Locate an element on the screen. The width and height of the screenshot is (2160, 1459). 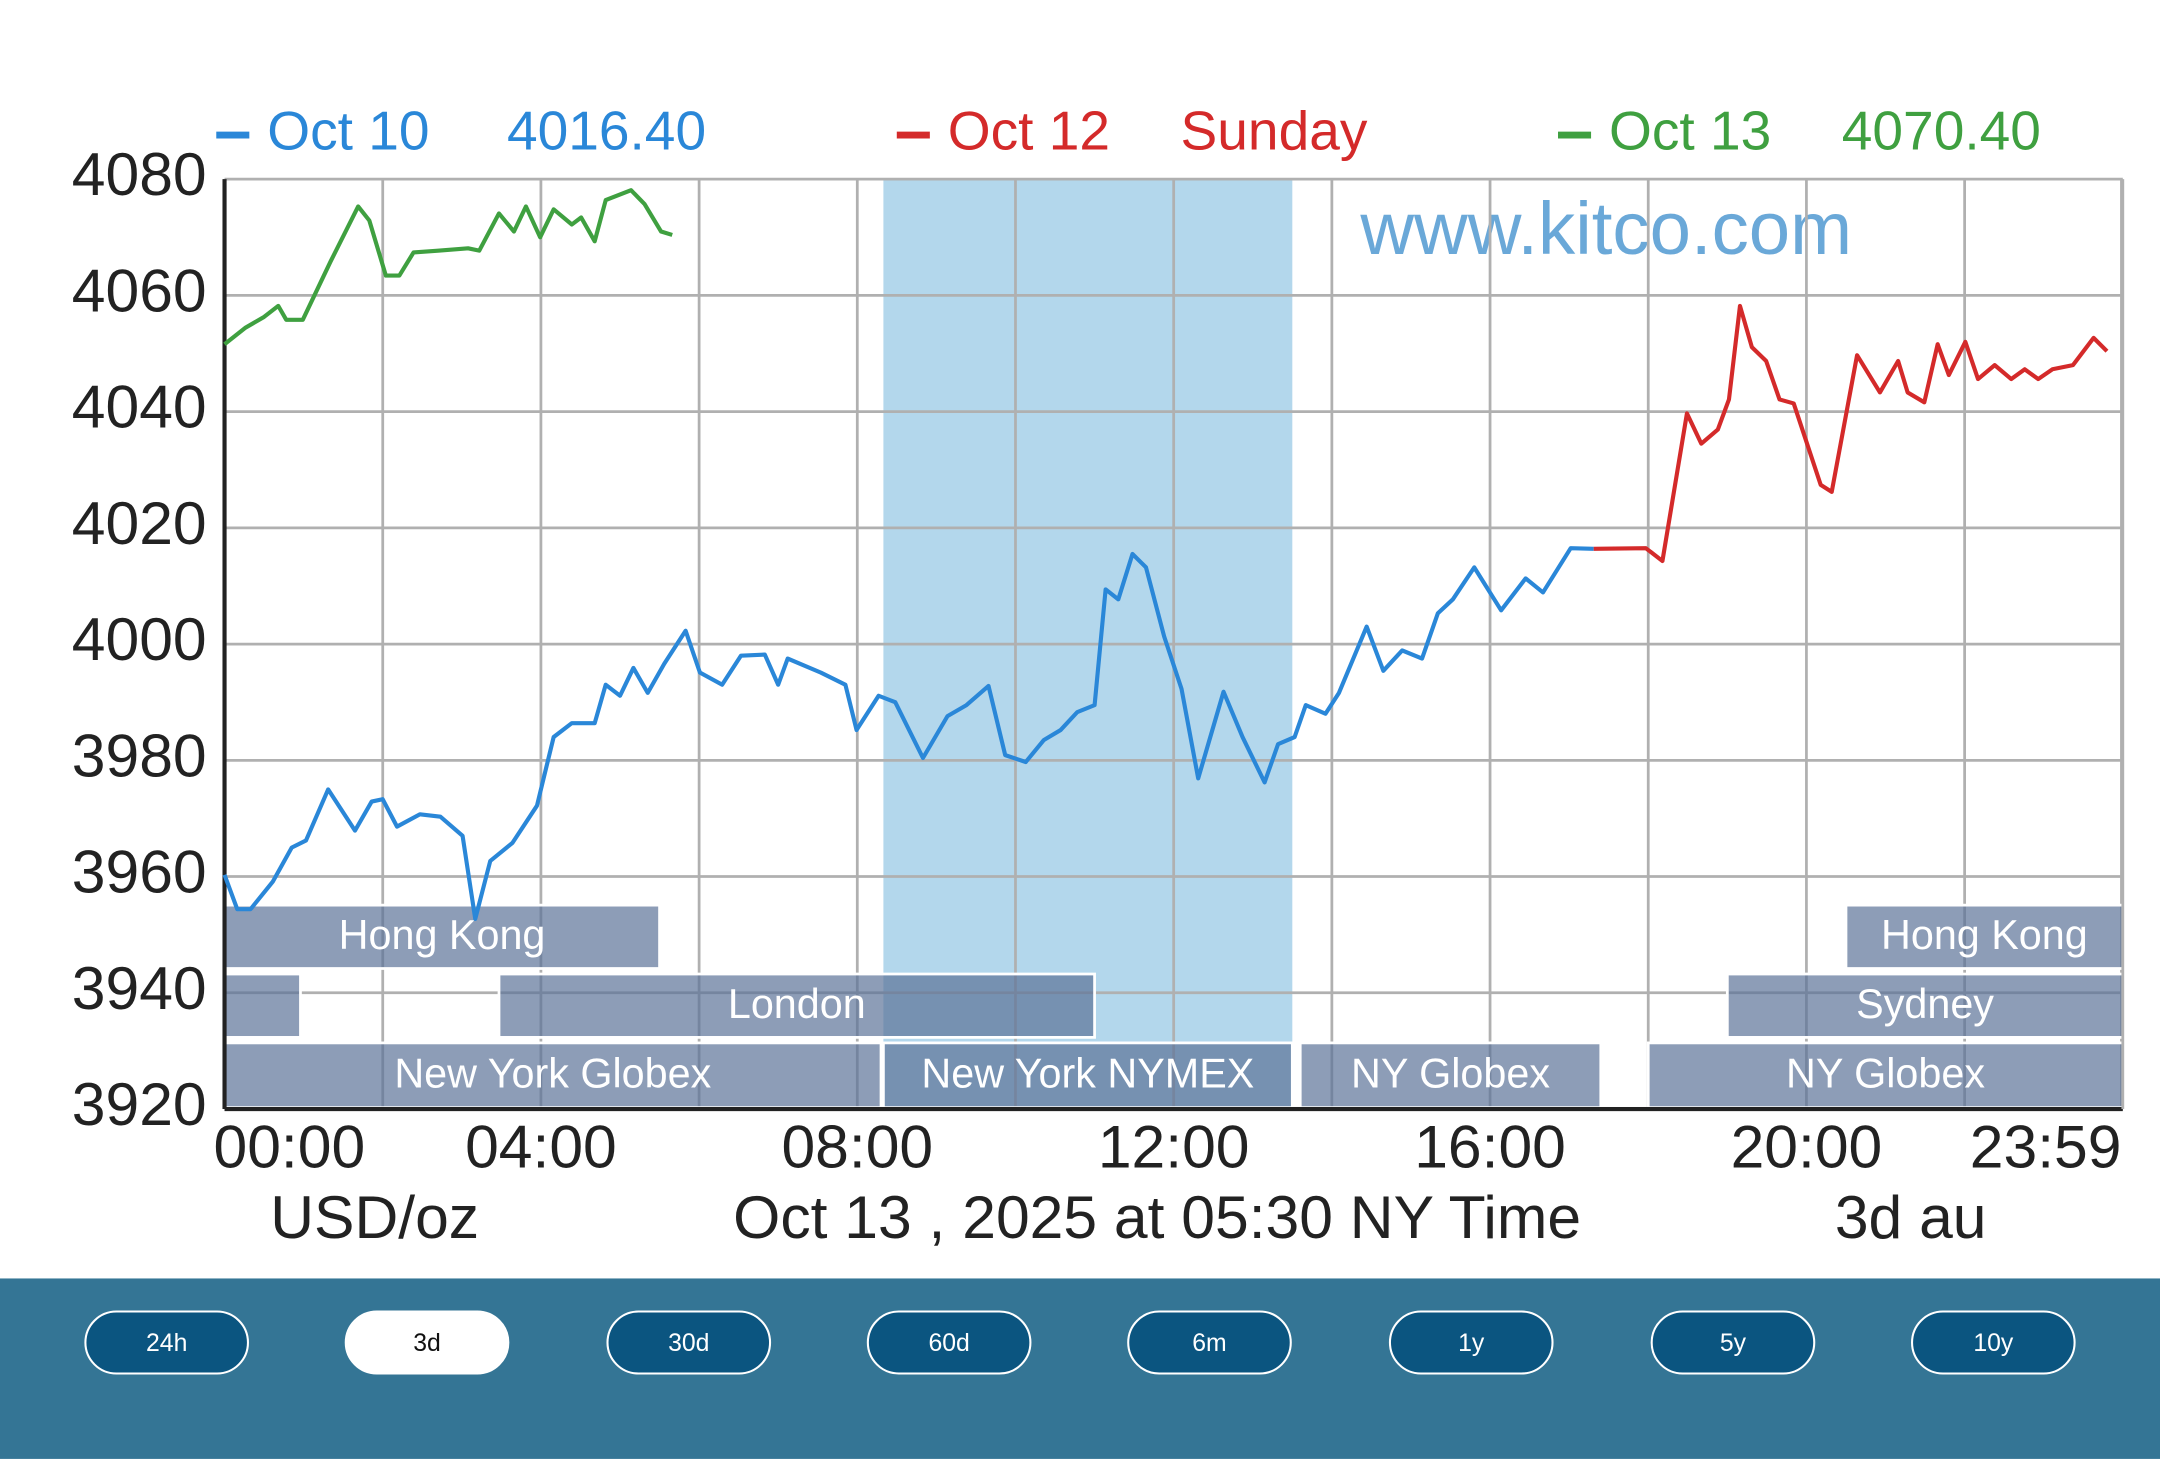
x-tick-label: 04:00 is located at coordinates (541, 1147).